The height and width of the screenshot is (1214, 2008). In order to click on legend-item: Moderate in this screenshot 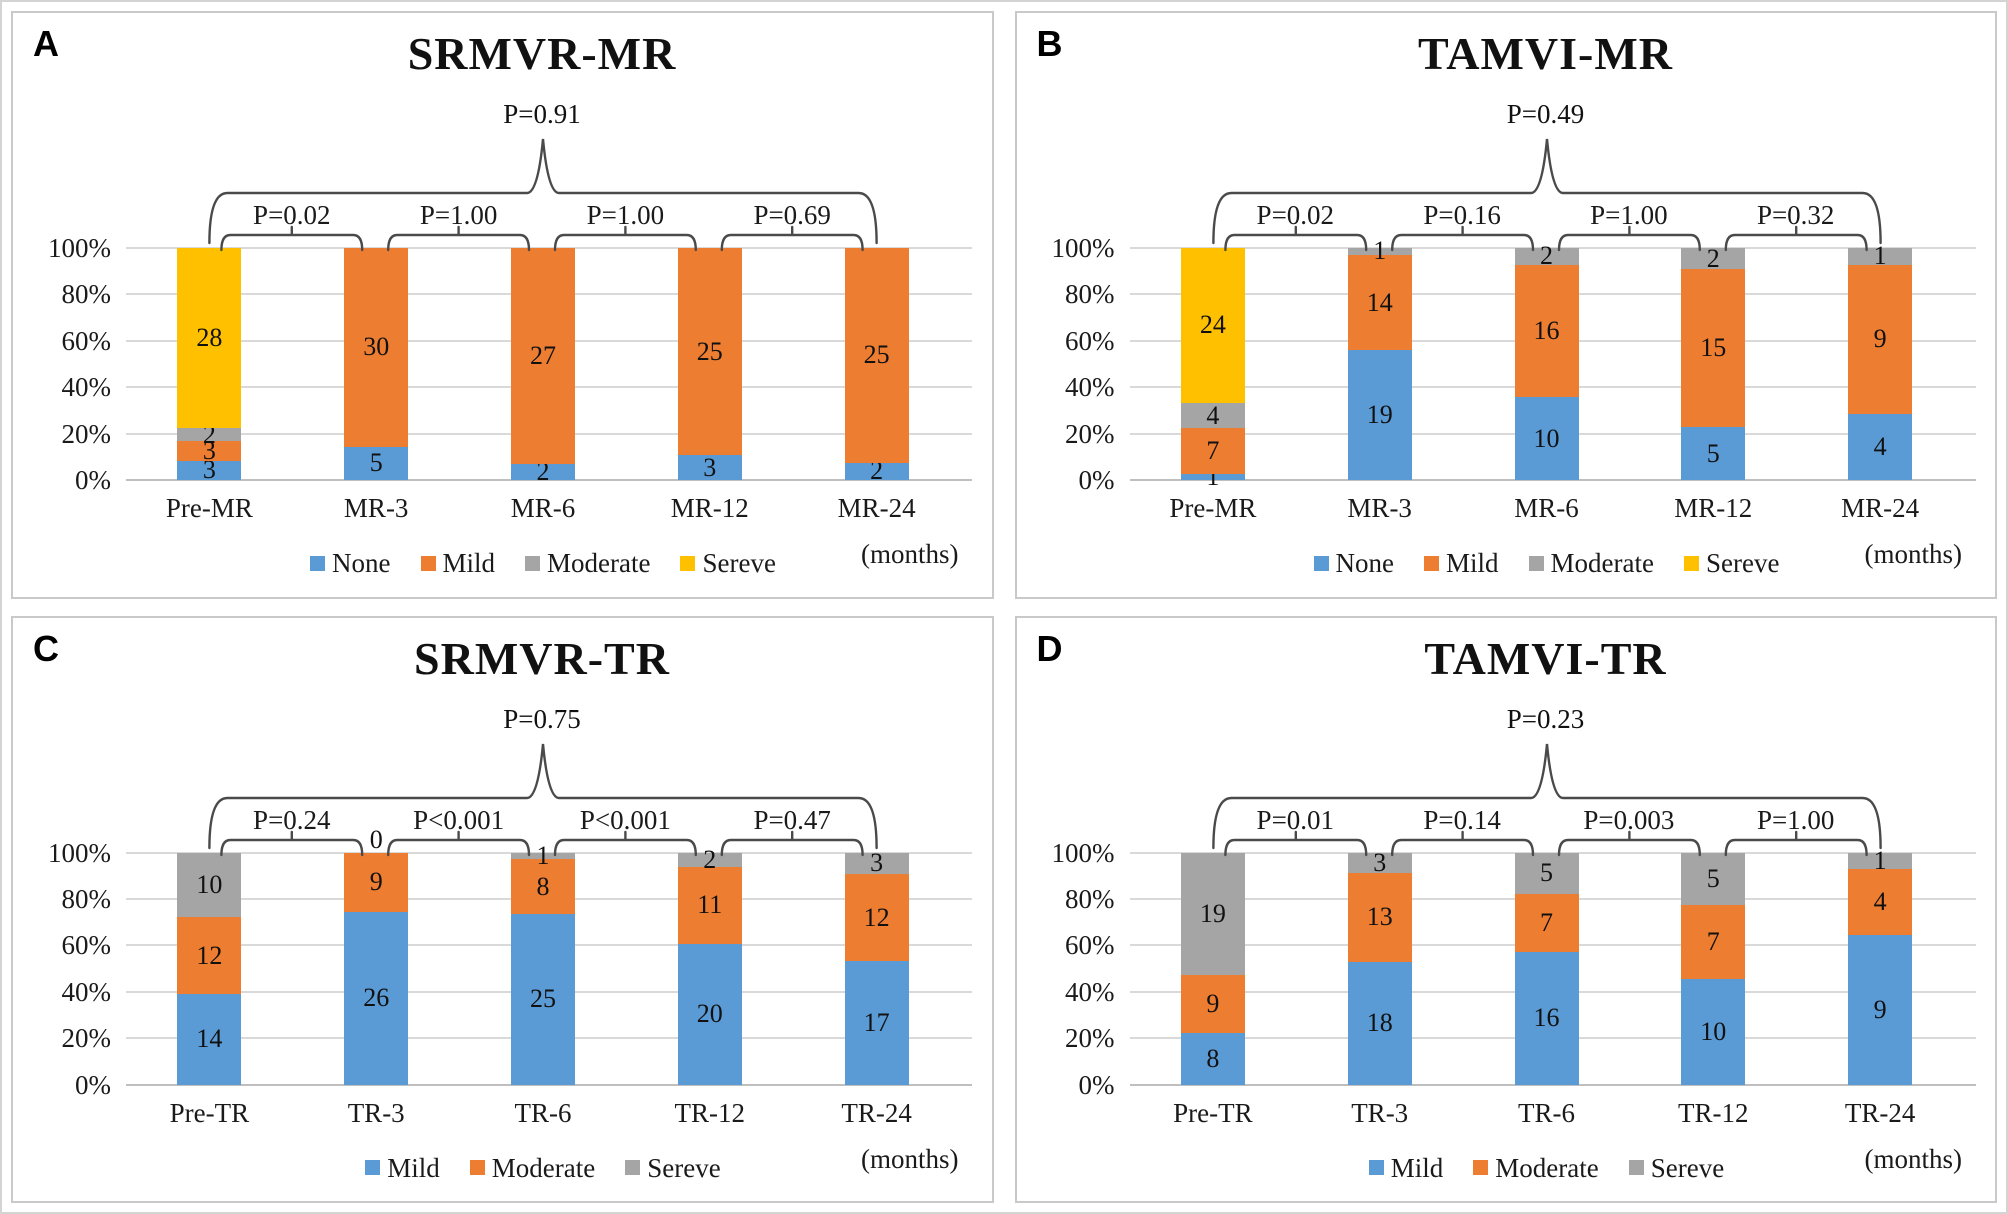, I will do `click(587, 563)`.